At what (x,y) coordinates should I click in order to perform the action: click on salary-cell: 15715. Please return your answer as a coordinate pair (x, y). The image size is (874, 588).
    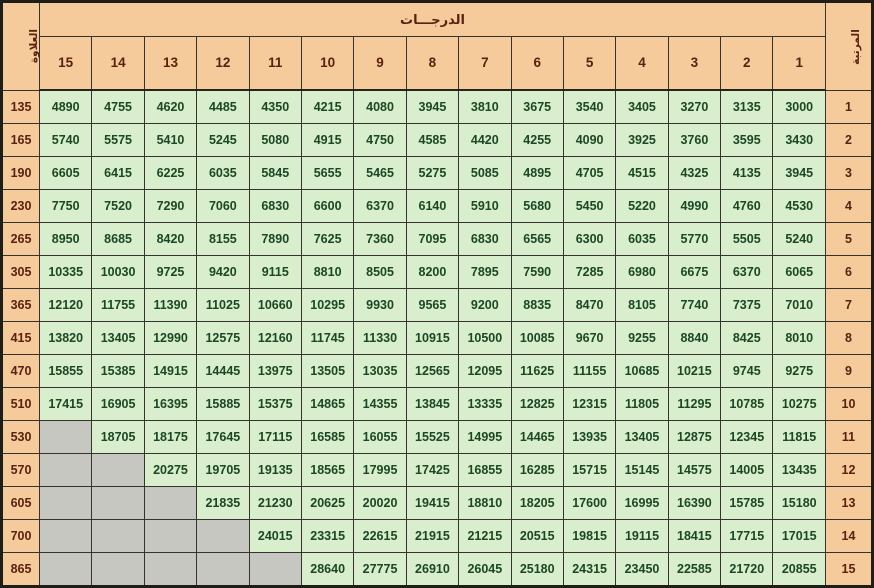
    Looking at the image, I should click on (589, 470).